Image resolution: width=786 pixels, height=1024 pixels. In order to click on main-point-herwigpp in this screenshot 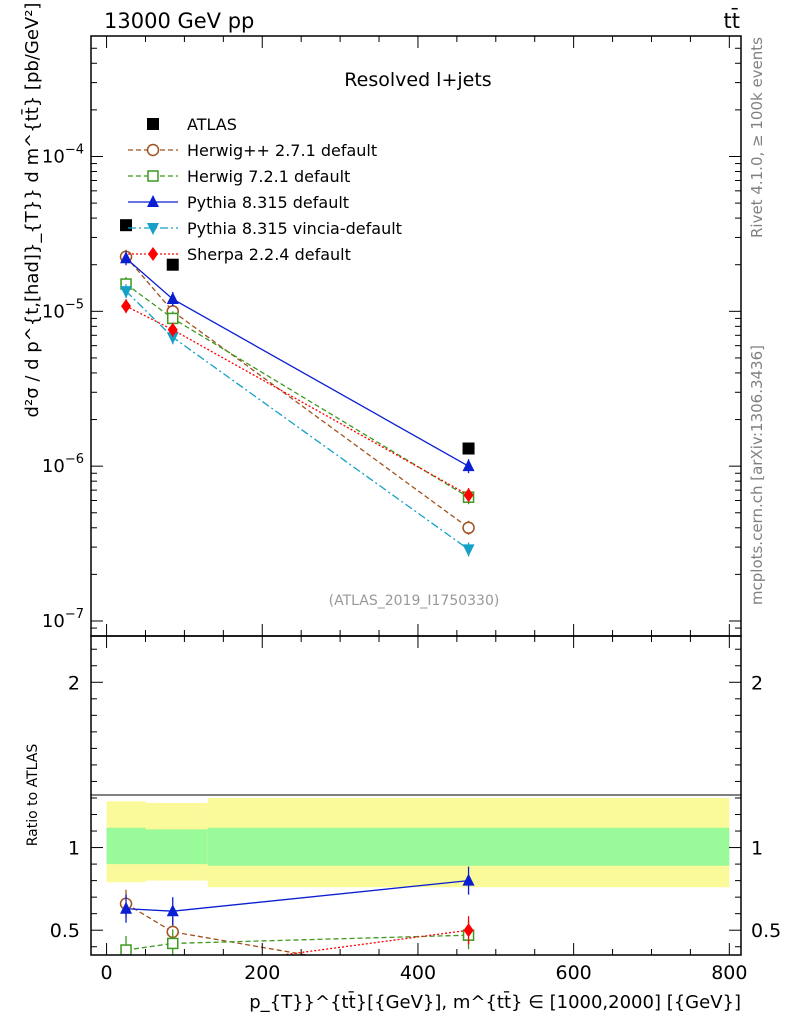, I will do `click(468, 528)`.